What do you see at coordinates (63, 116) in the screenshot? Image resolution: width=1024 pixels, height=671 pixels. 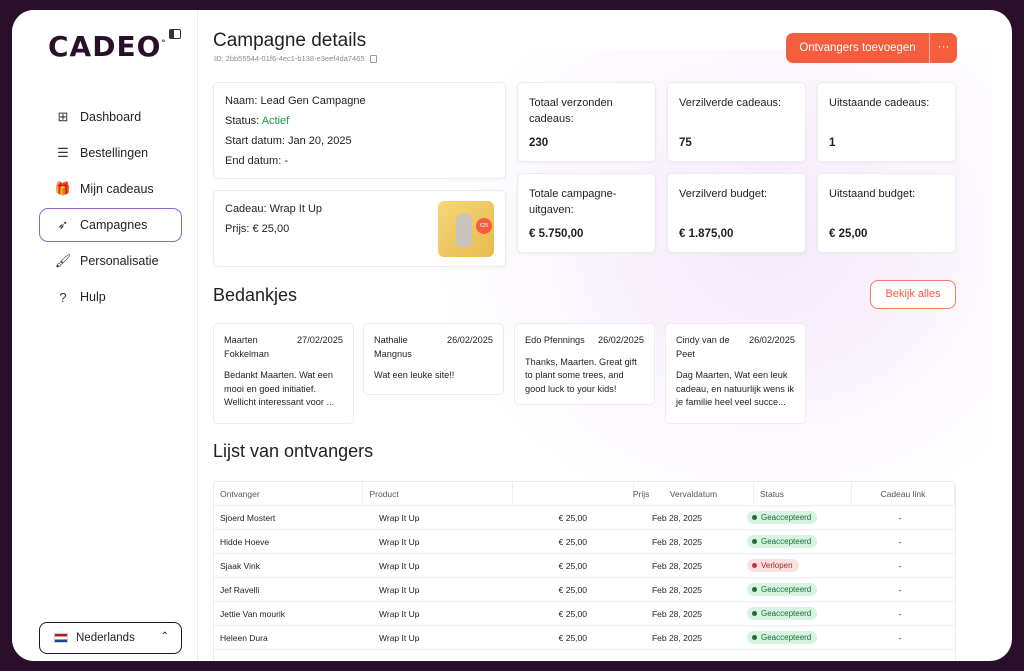 I see `grid-icon: ⊞` at bounding box center [63, 116].